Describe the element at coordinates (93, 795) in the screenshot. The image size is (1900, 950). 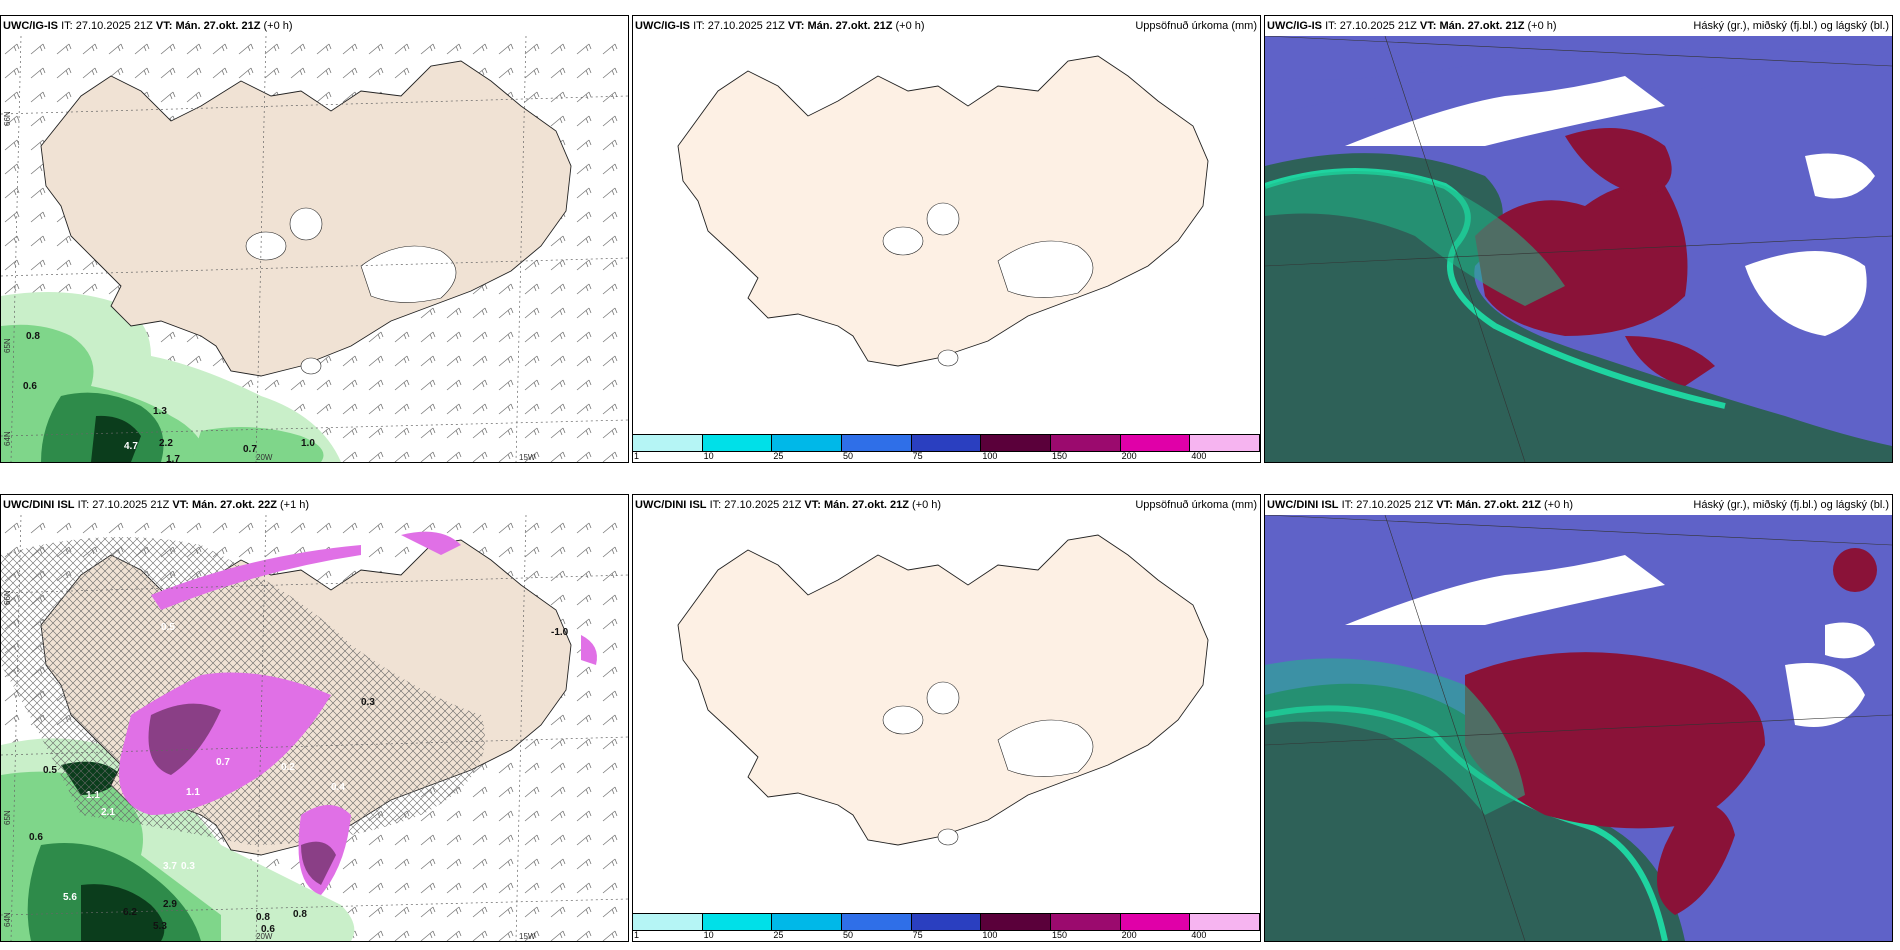
I see `value-label: 1.1` at that location.